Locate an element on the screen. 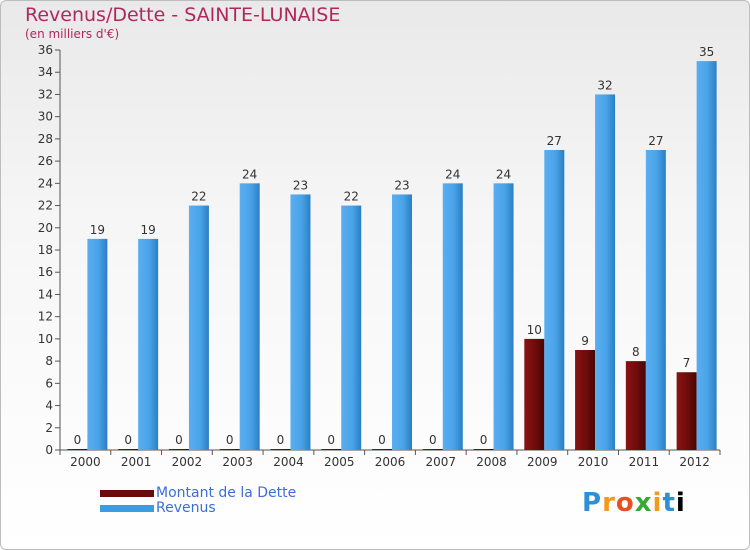  x-tick-label: 2004 is located at coordinates (288, 462).